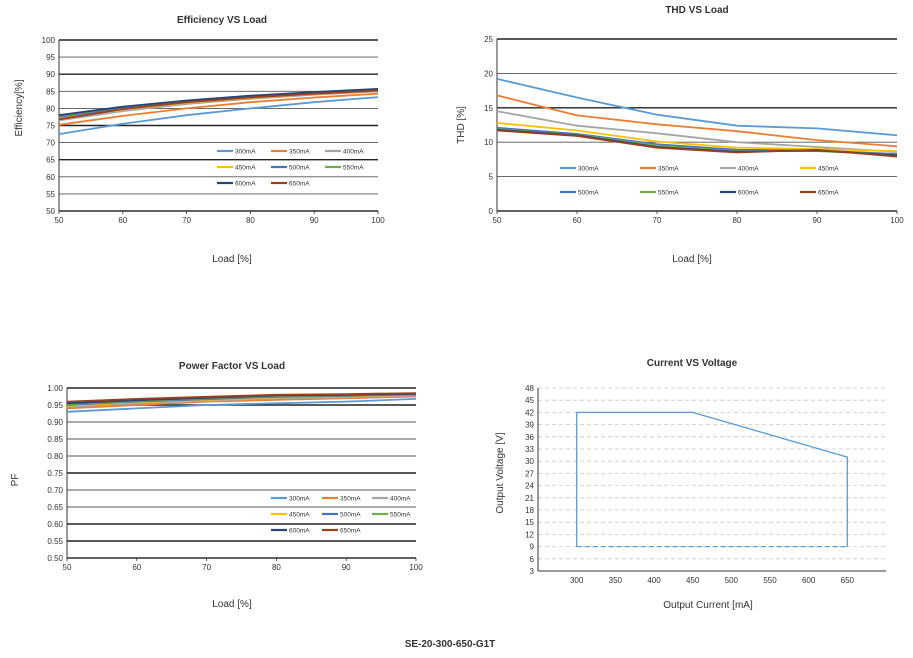 The height and width of the screenshot is (658, 913). What do you see at coordinates (529, 437) in the screenshot?
I see `y-tick-label: 36` at bounding box center [529, 437].